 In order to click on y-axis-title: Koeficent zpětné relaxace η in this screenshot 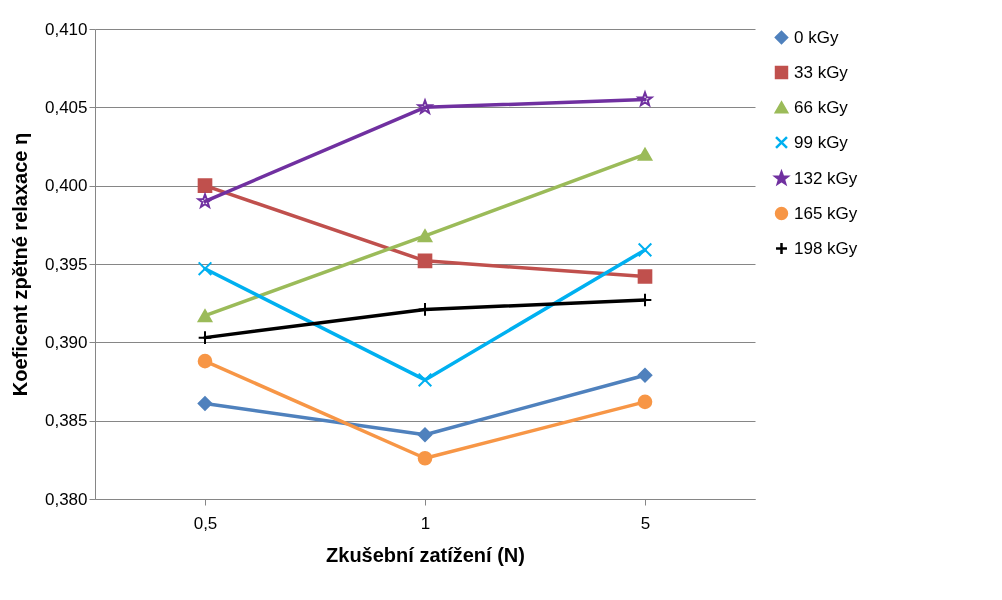, I will do `click(19, 264)`.